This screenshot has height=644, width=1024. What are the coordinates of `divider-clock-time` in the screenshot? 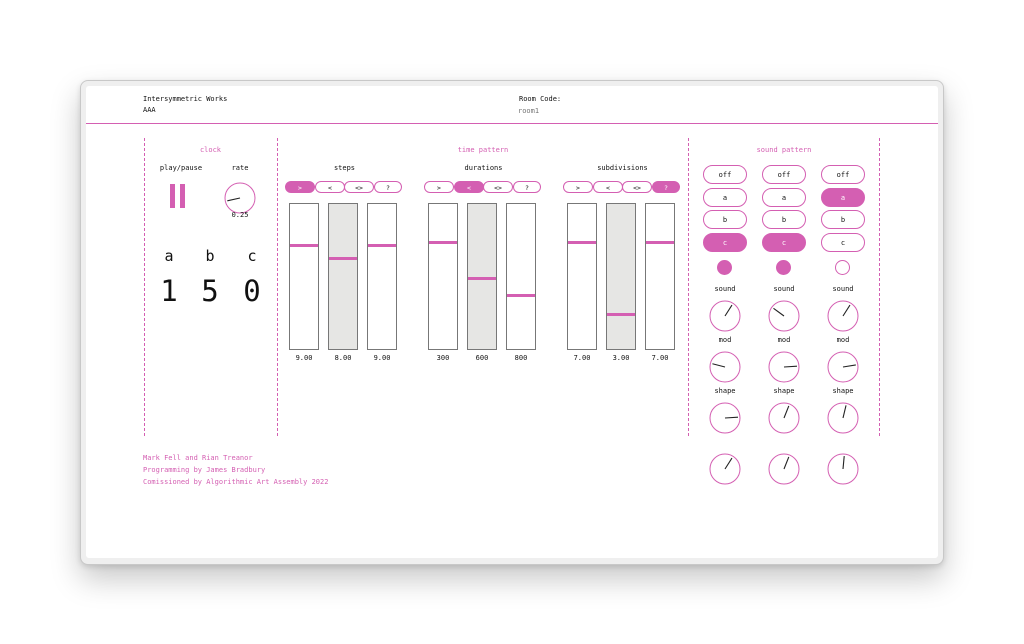 It's located at (277, 287).